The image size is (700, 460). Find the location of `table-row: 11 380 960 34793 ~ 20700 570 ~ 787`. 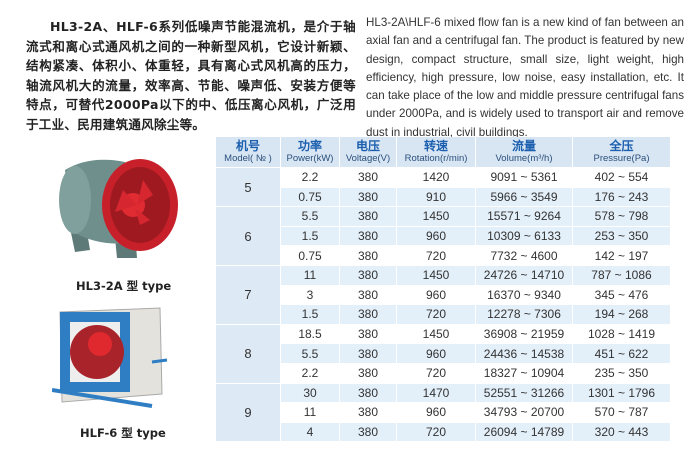

table-row: 11 380 960 34793 ~ 20700 570 ~ 787 is located at coordinates (443, 412).